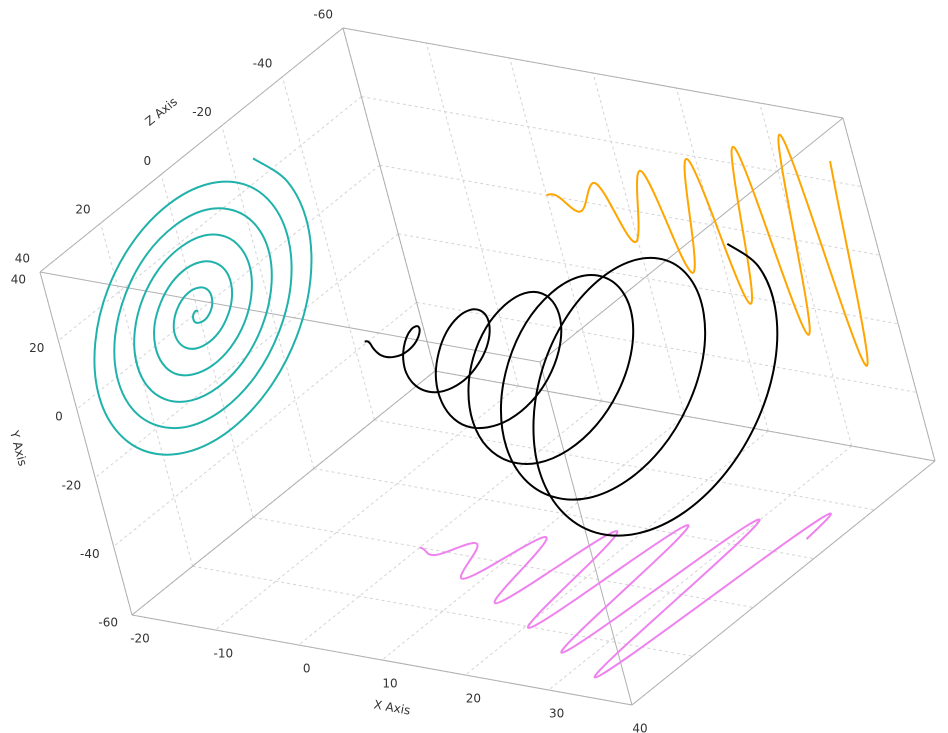  I want to click on x-tick-label: 10, so click(389, 684).